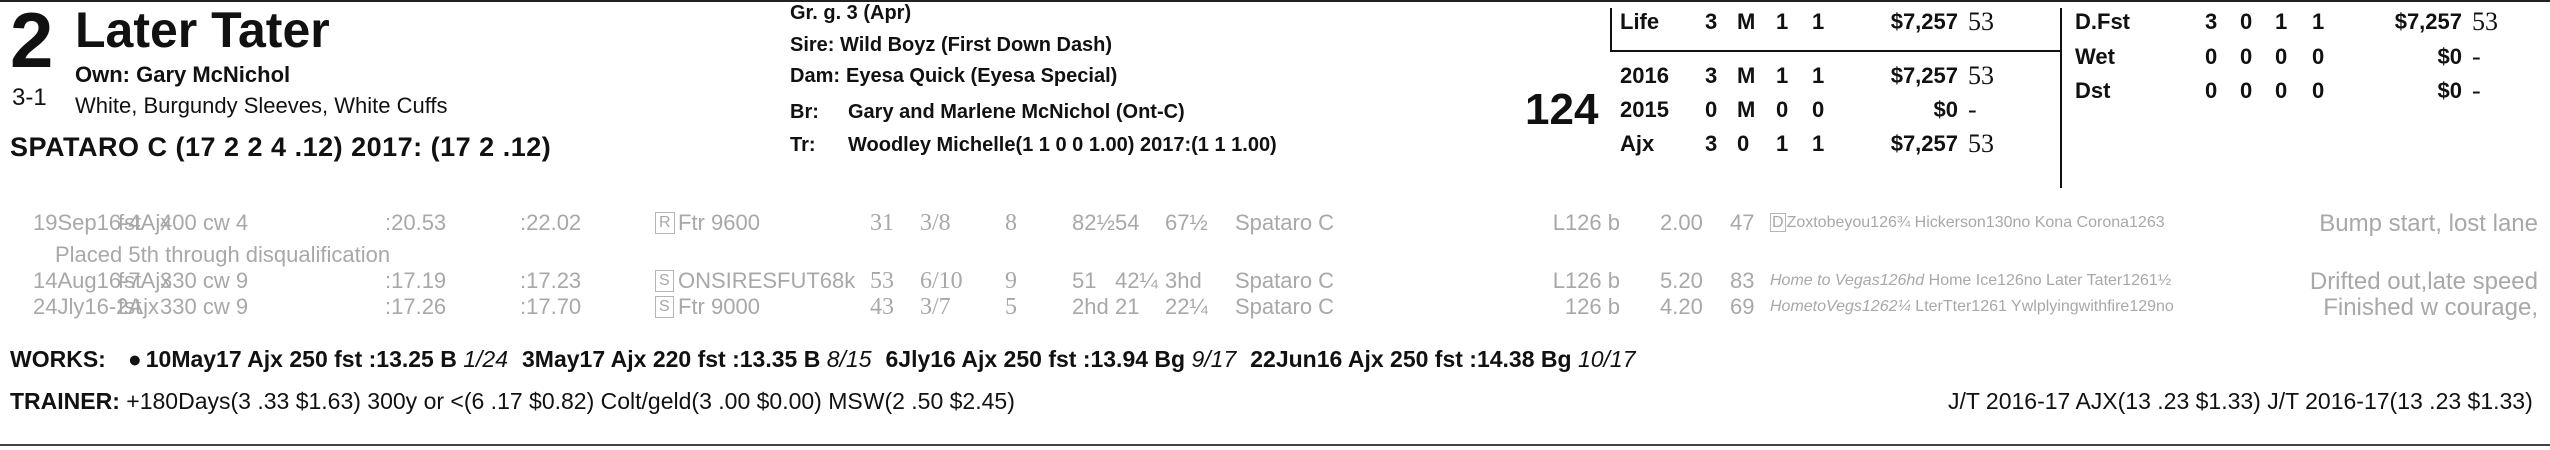  I want to click on pp-weight: L126 b, so click(1586, 280).